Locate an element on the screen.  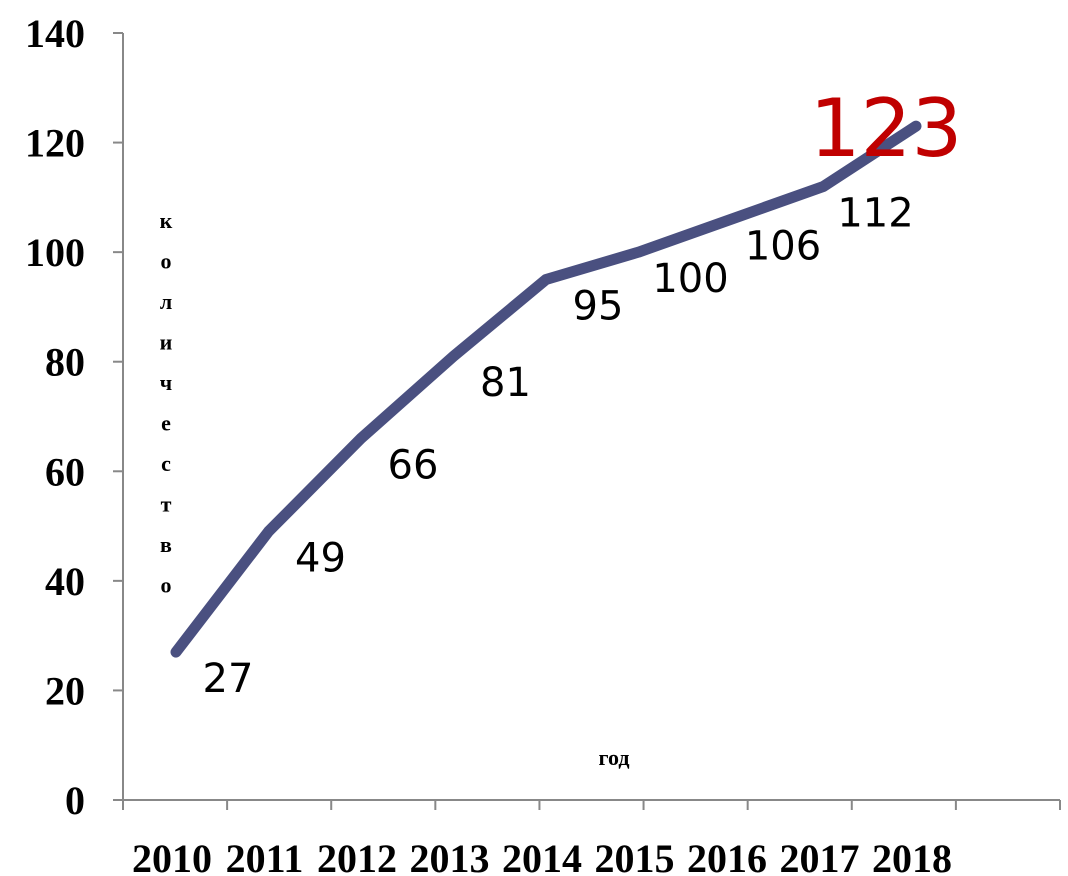
data-label: 112 is located at coordinates (875, 213).